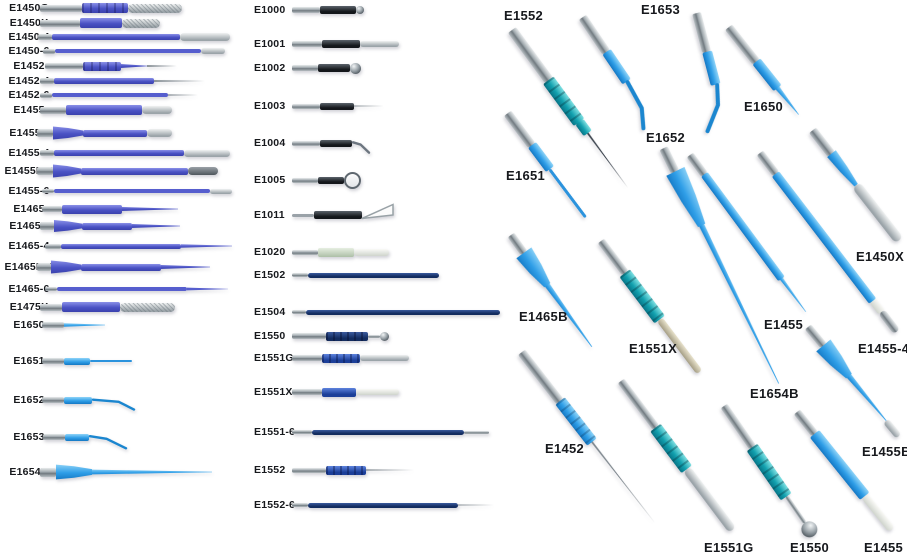 The image size is (907, 556). What do you see at coordinates (551, 290) in the screenshot?
I see `collage-product-image-E1465B` at bounding box center [551, 290].